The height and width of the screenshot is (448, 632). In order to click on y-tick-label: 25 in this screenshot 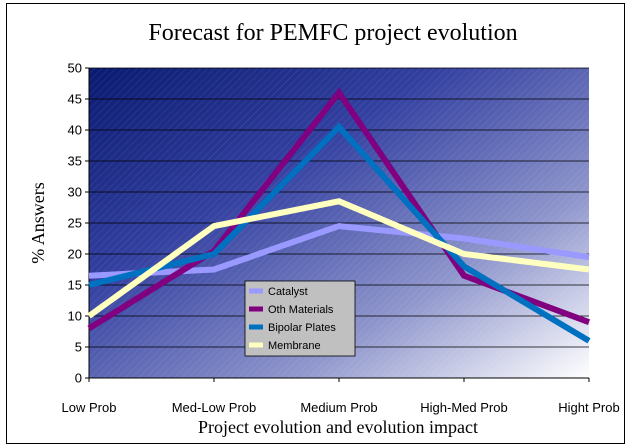, I will do `click(75, 223)`.